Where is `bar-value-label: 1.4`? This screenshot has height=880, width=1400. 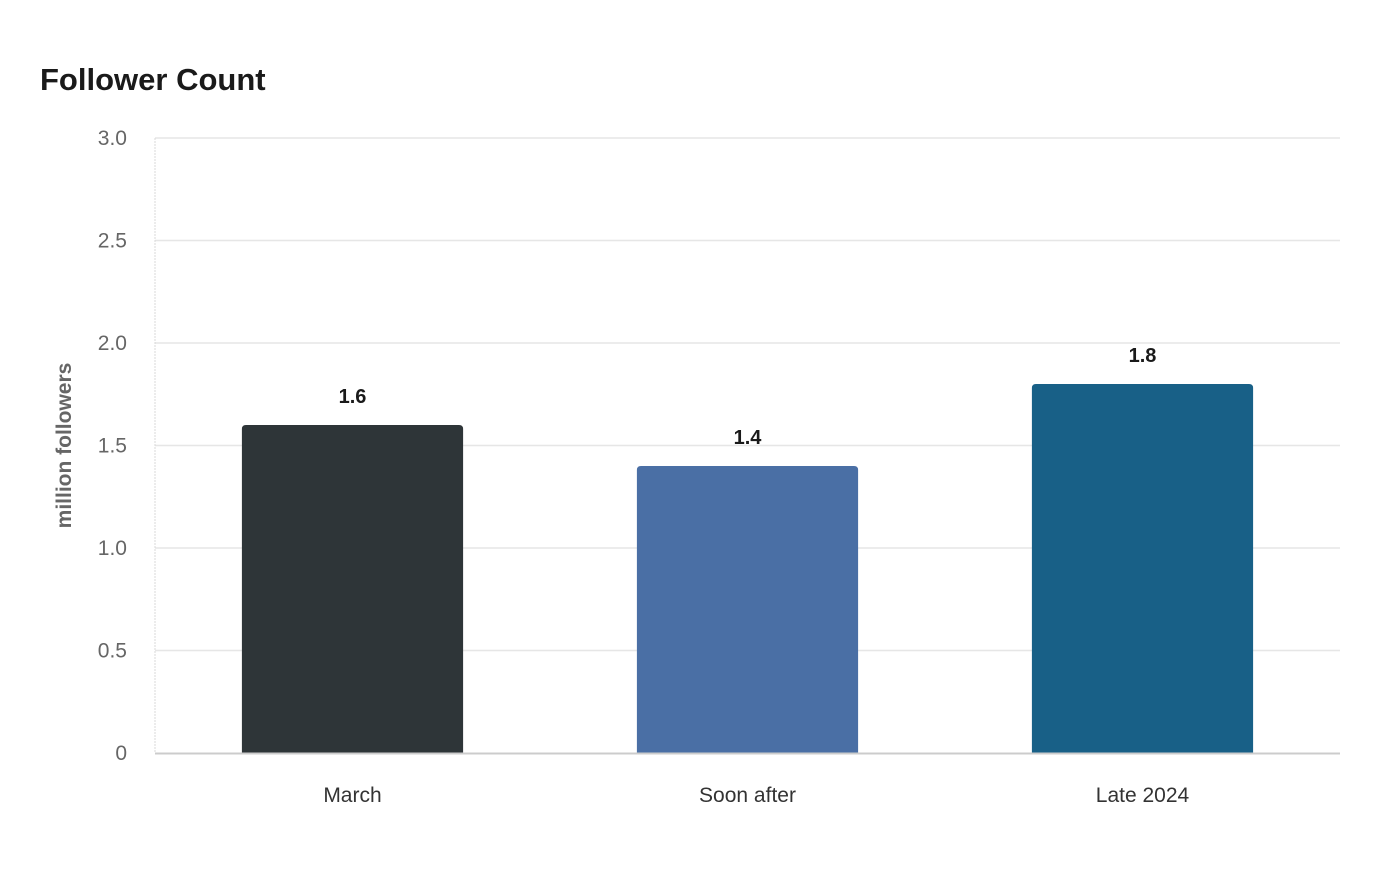
bar-value-label: 1.4 is located at coordinates (748, 438).